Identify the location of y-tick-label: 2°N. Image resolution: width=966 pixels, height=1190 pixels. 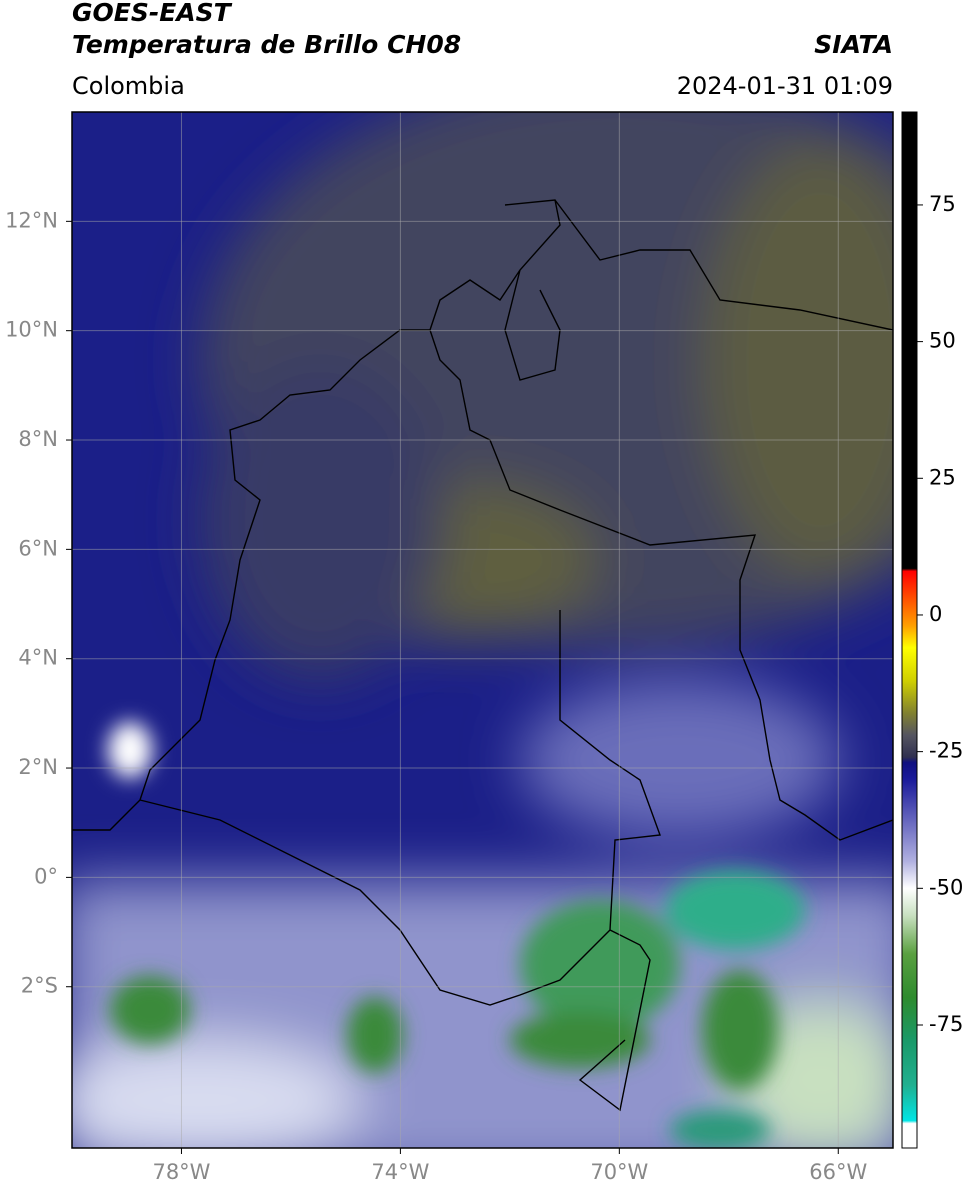
(38, 767).